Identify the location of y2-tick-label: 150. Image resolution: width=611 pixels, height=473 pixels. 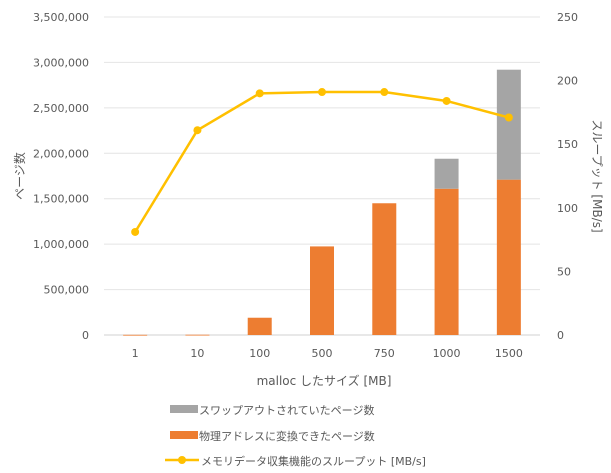
(567, 144).